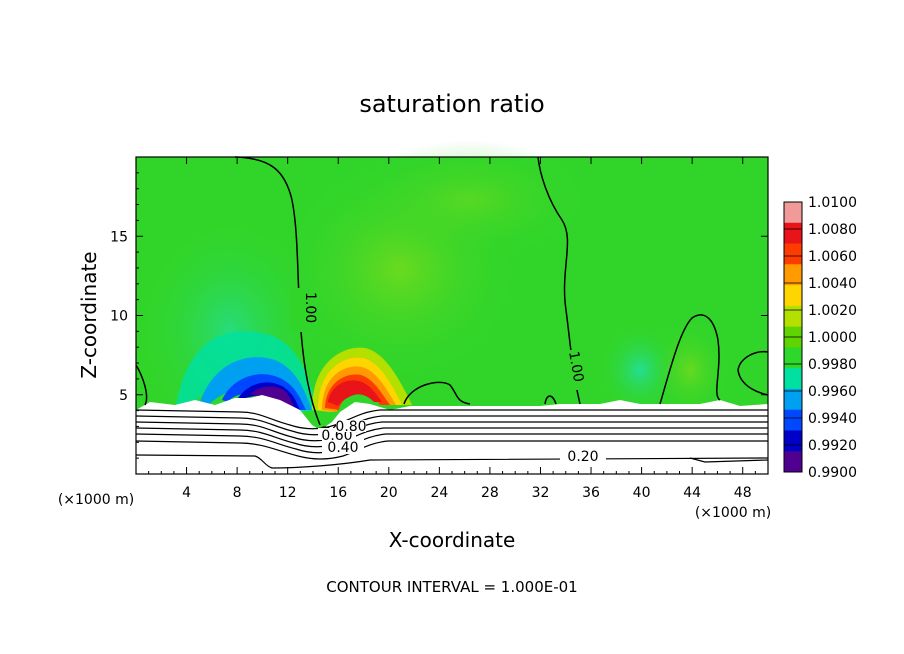  I want to click on x-tick-label: 20, so click(389, 493).